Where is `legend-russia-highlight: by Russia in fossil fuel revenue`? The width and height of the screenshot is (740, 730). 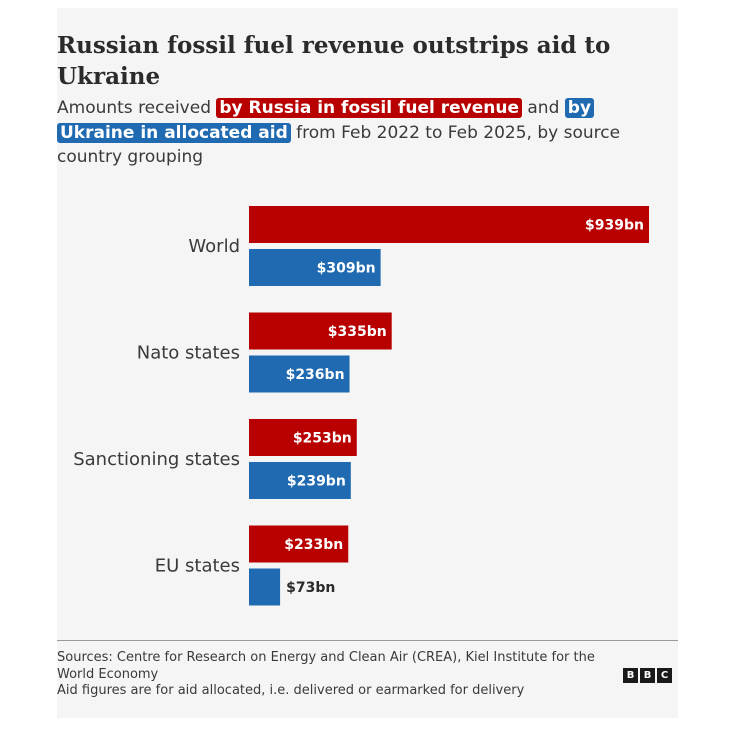 legend-russia-highlight: by Russia in fossil fuel revenue is located at coordinates (369, 108).